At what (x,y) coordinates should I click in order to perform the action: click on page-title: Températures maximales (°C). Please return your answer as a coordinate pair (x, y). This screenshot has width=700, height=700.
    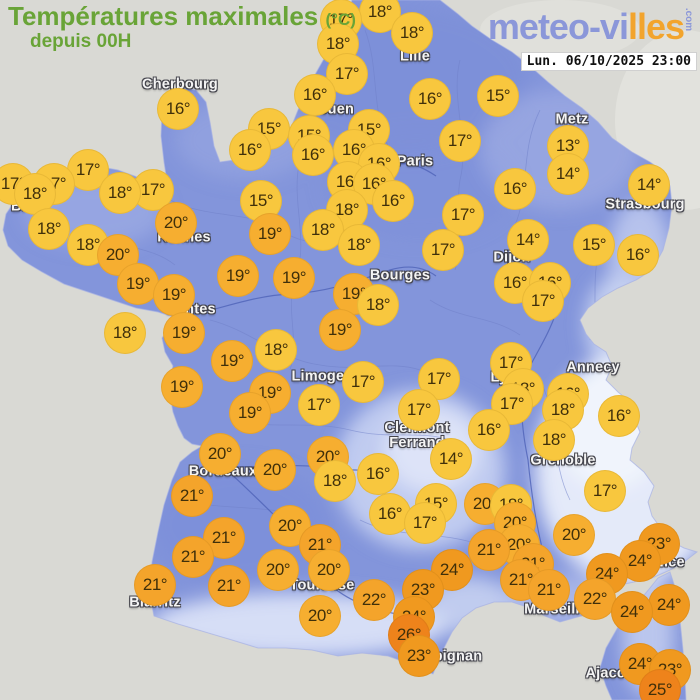
    Looking at the image, I should click on (182, 16).